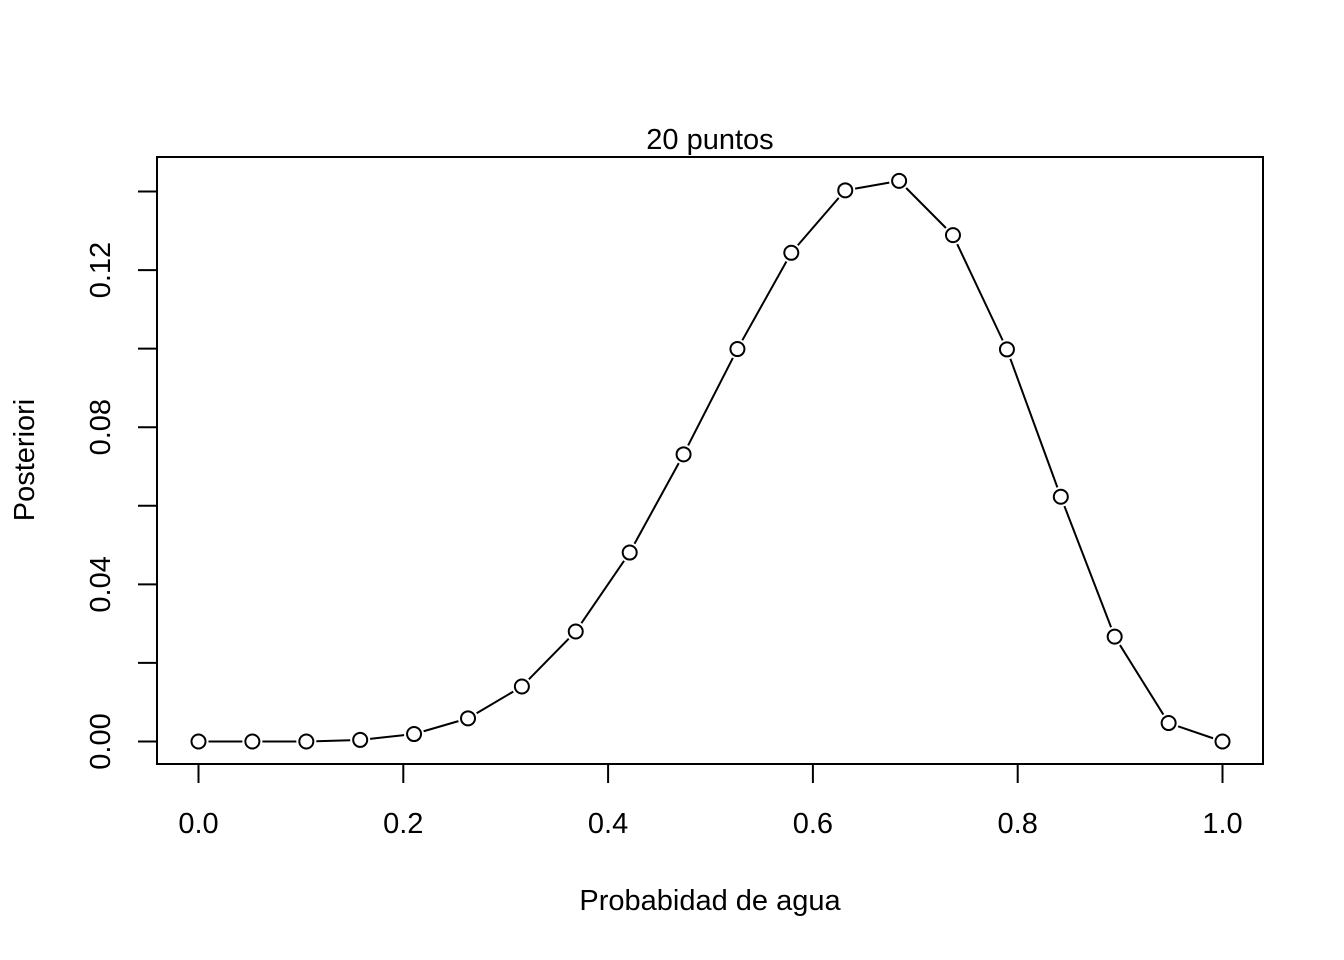 The image size is (1344, 960). I want to click on x-tick-label: 0.0, so click(198, 824).